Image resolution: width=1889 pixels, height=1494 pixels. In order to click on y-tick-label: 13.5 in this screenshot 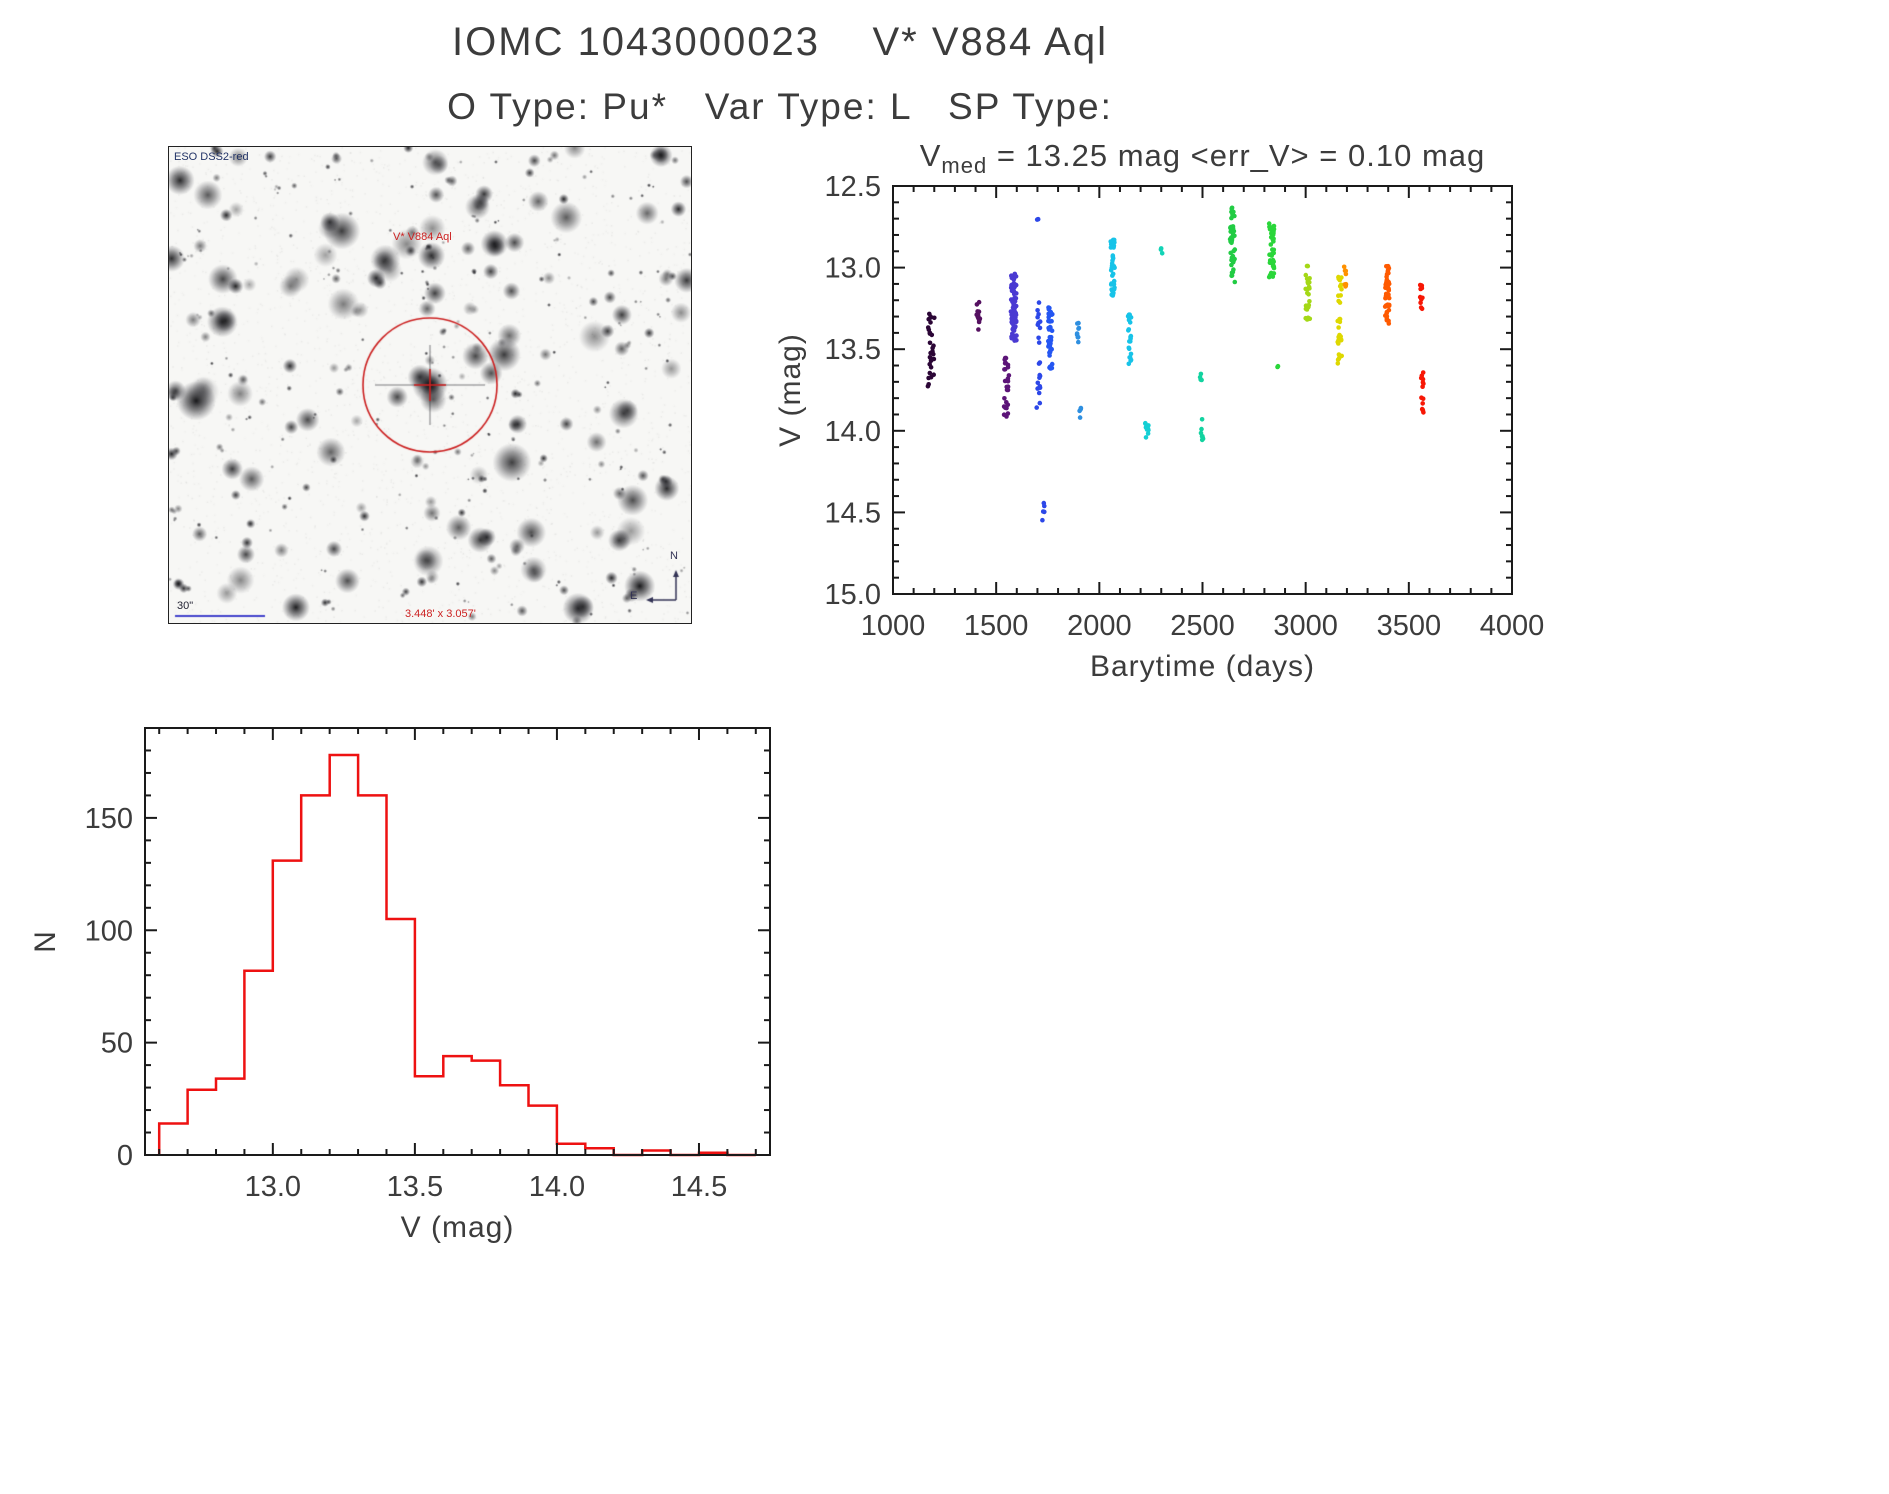, I will do `click(853, 350)`.